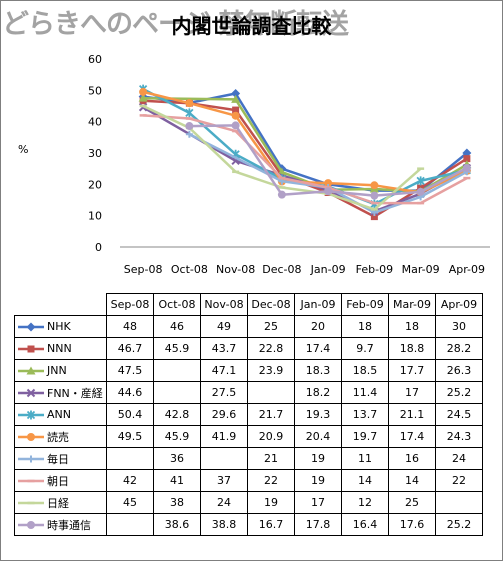 This screenshot has width=503, height=561. I want to click on y-tick-label: 30, so click(95, 153).